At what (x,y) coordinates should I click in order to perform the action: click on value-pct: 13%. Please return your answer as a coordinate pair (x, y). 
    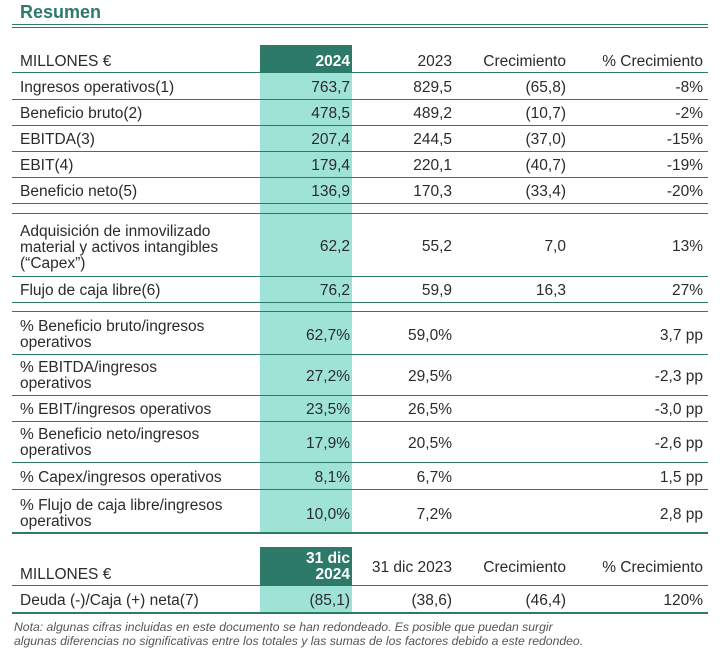
    Looking at the image, I should click on (687, 246).